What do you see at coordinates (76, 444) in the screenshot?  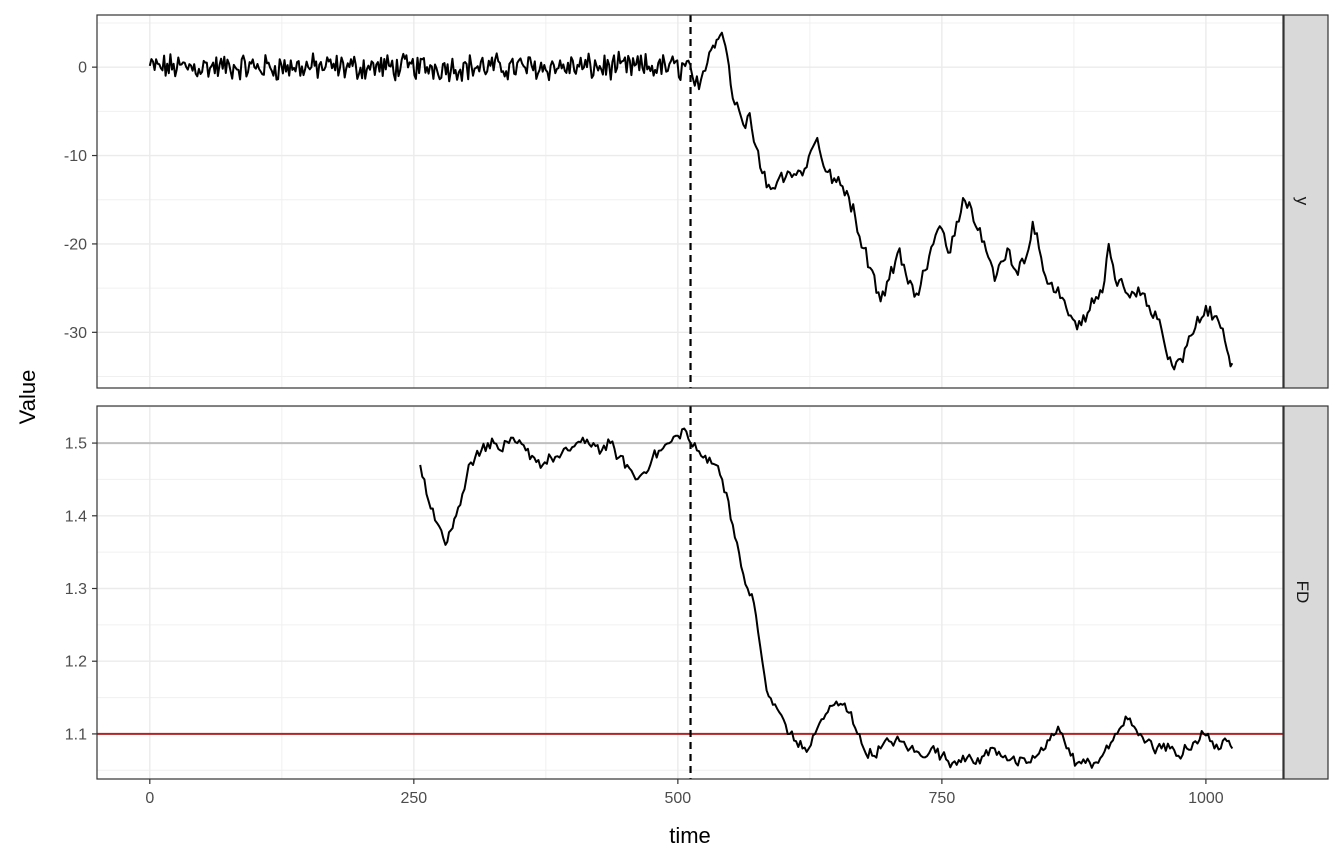 I see `y-tick-label: 1.5` at bounding box center [76, 444].